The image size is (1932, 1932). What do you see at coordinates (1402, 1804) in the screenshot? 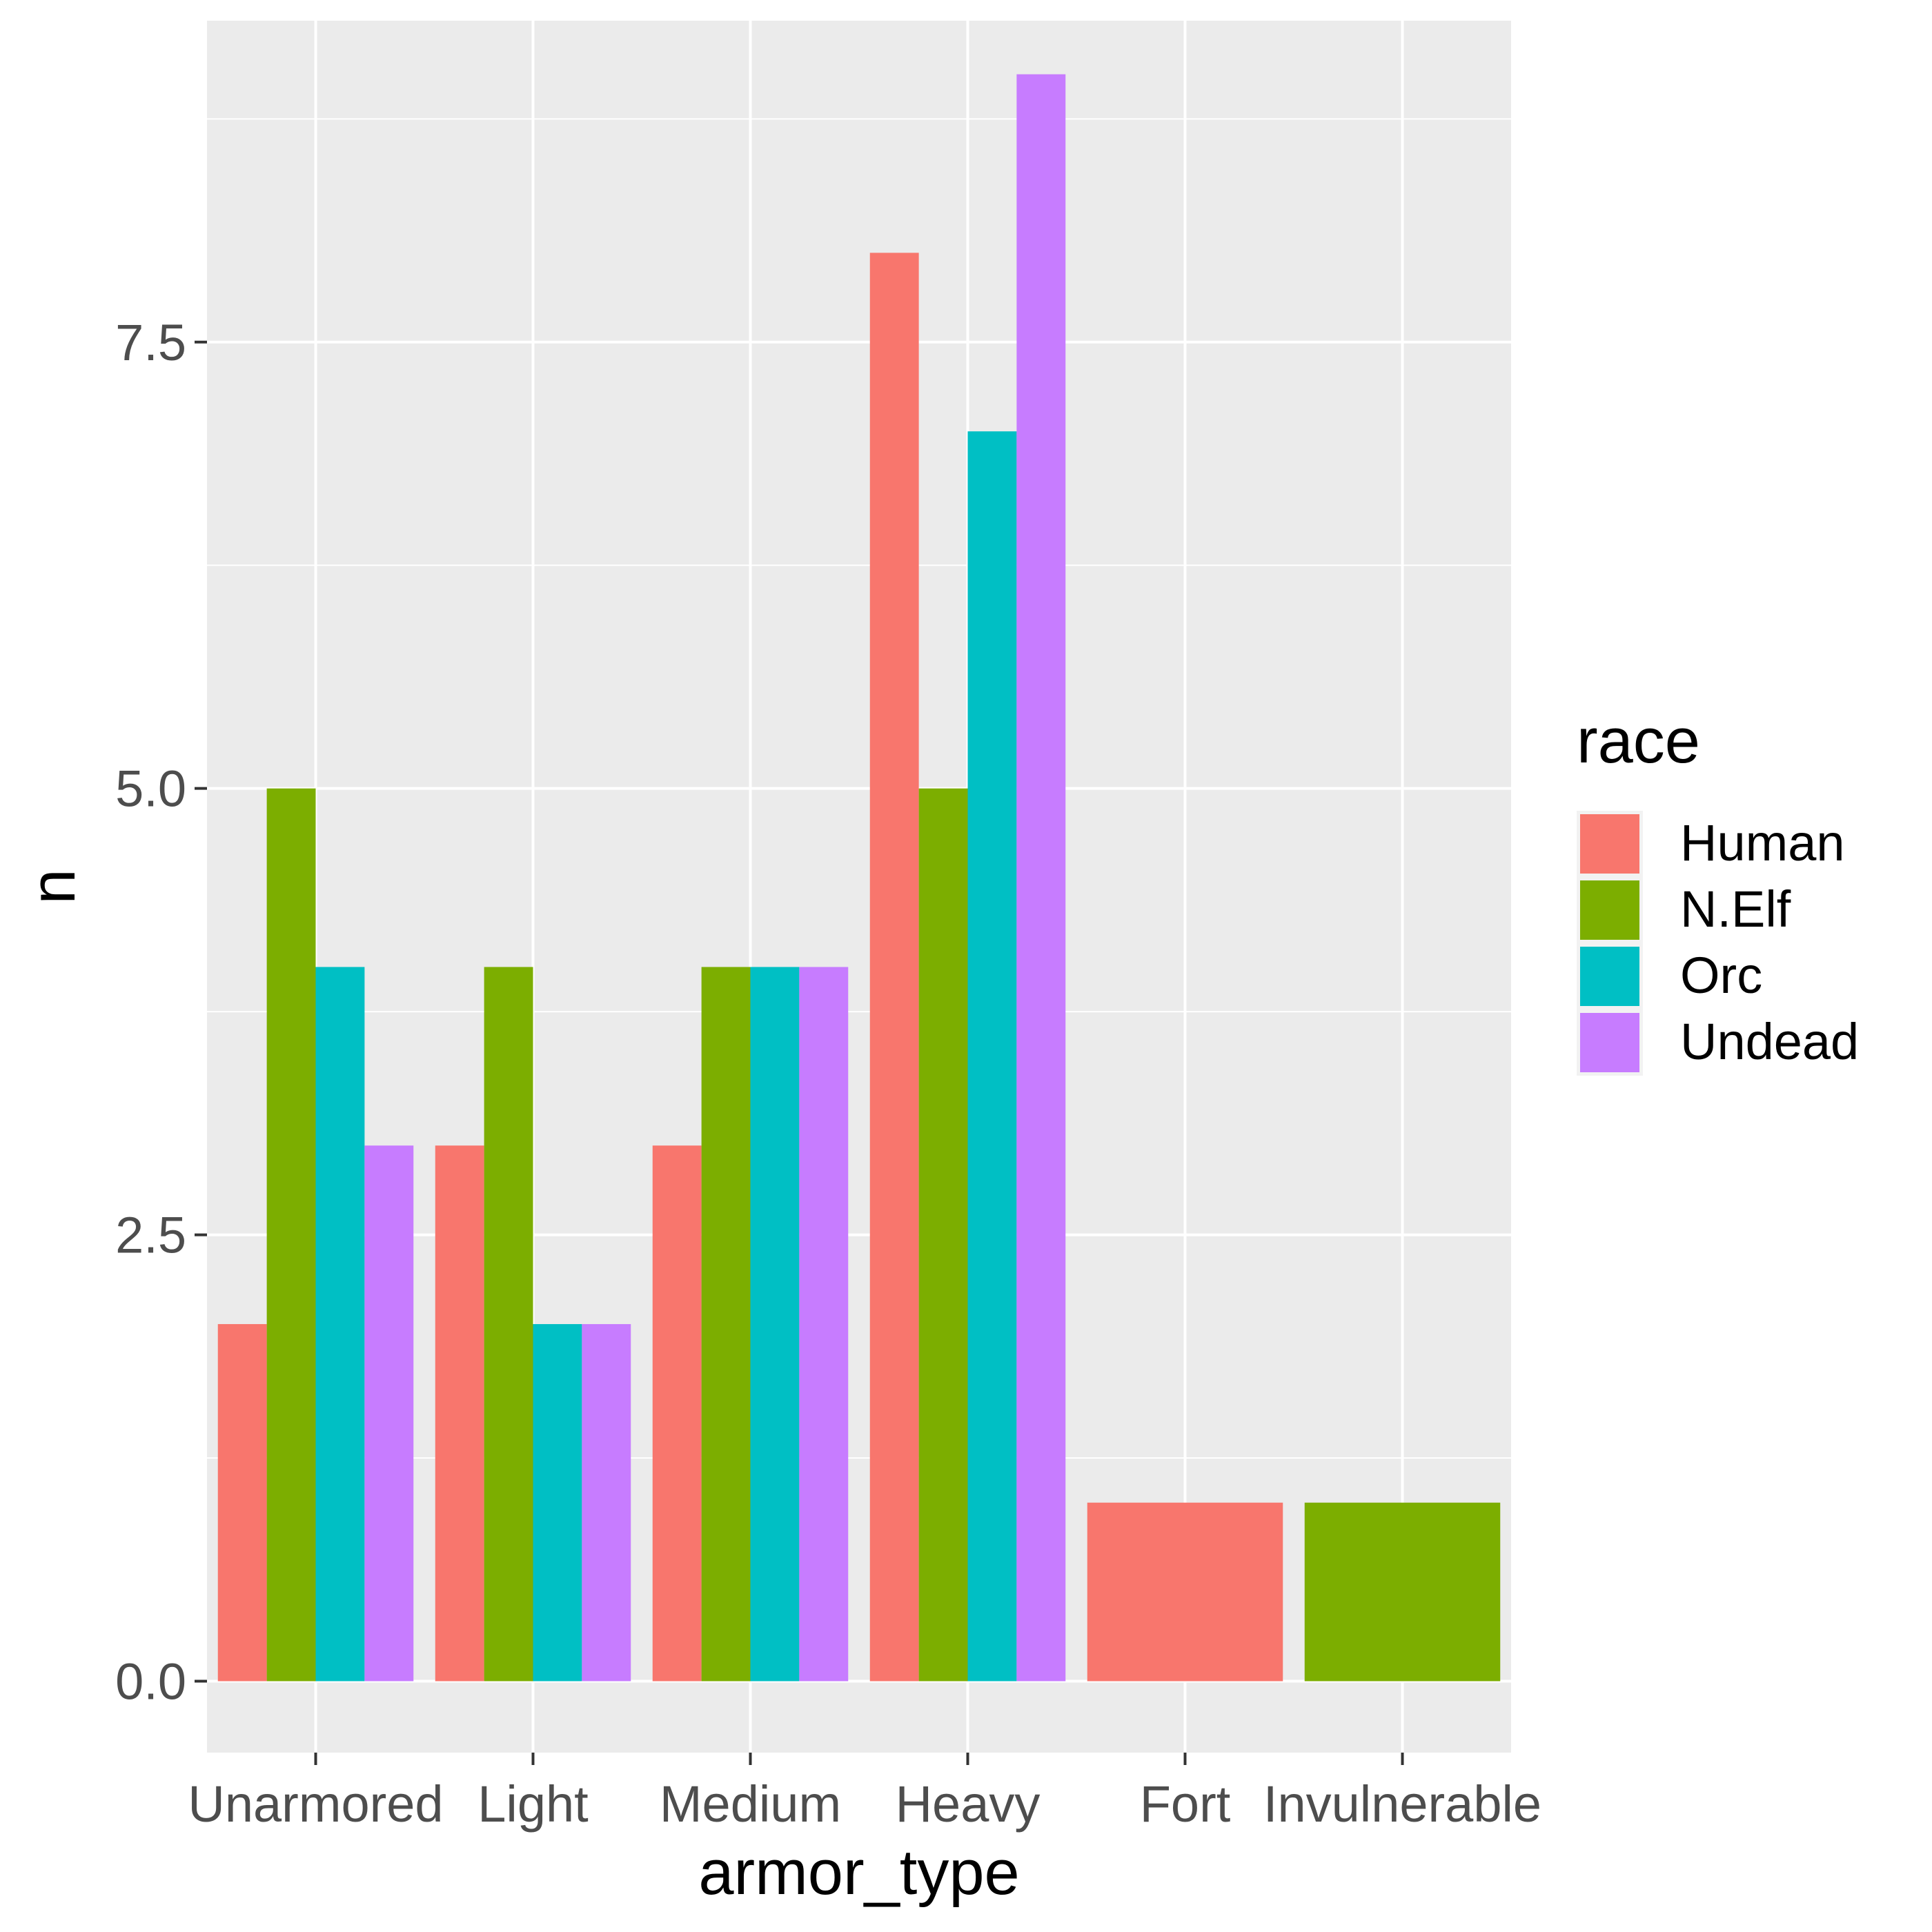
I see `x-tick-label: Invulnerable` at bounding box center [1402, 1804].